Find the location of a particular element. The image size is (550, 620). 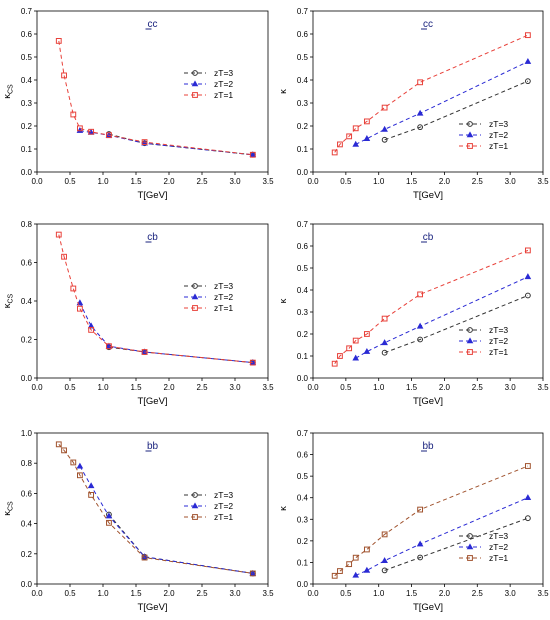

y-tick-label: 0.1 is located at coordinates (27, 149).